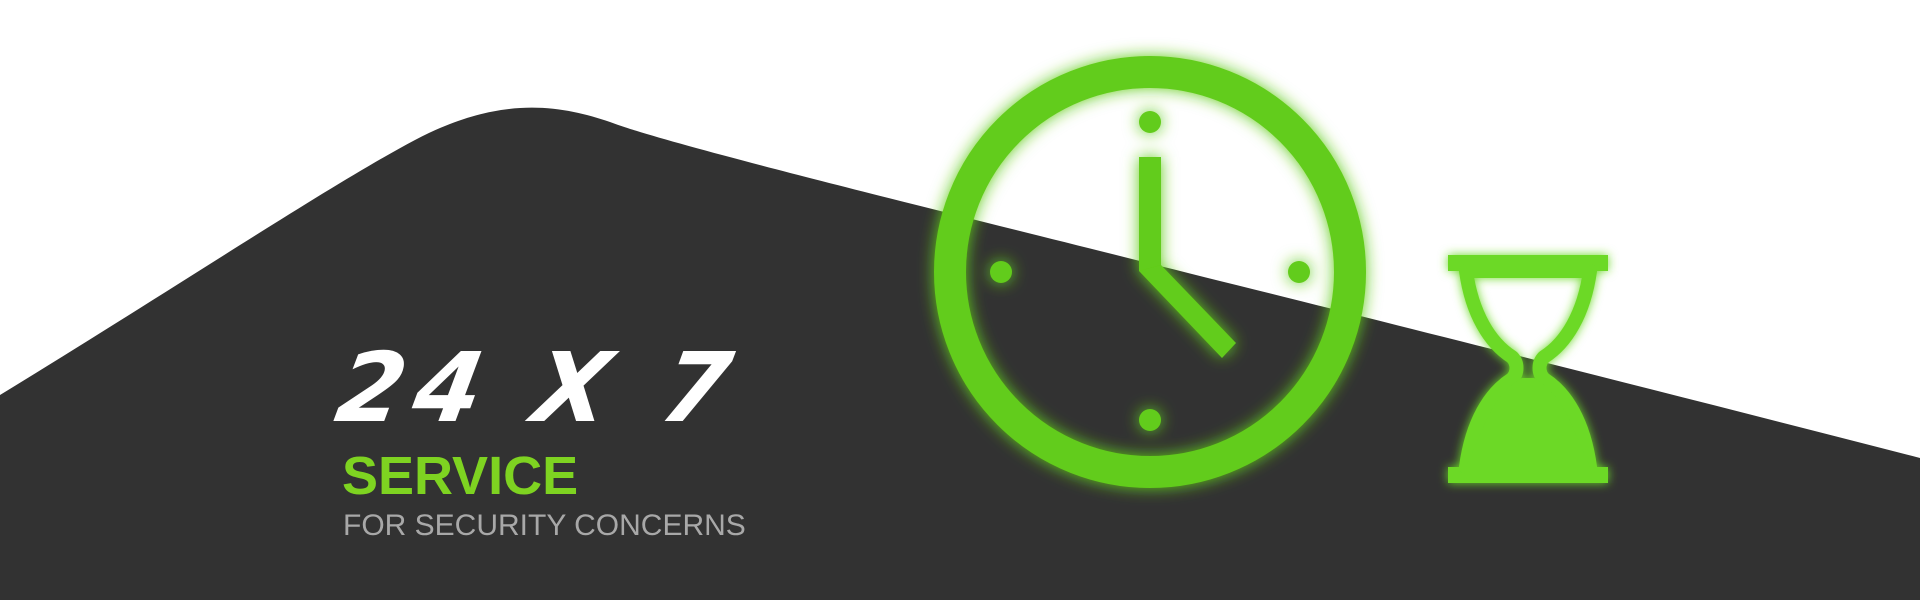 Image resolution: width=1920 pixels, height=600 pixels. Describe the element at coordinates (544, 525) in the screenshot. I see `security-subheading: FOR SECURITY CONCERNS` at that location.